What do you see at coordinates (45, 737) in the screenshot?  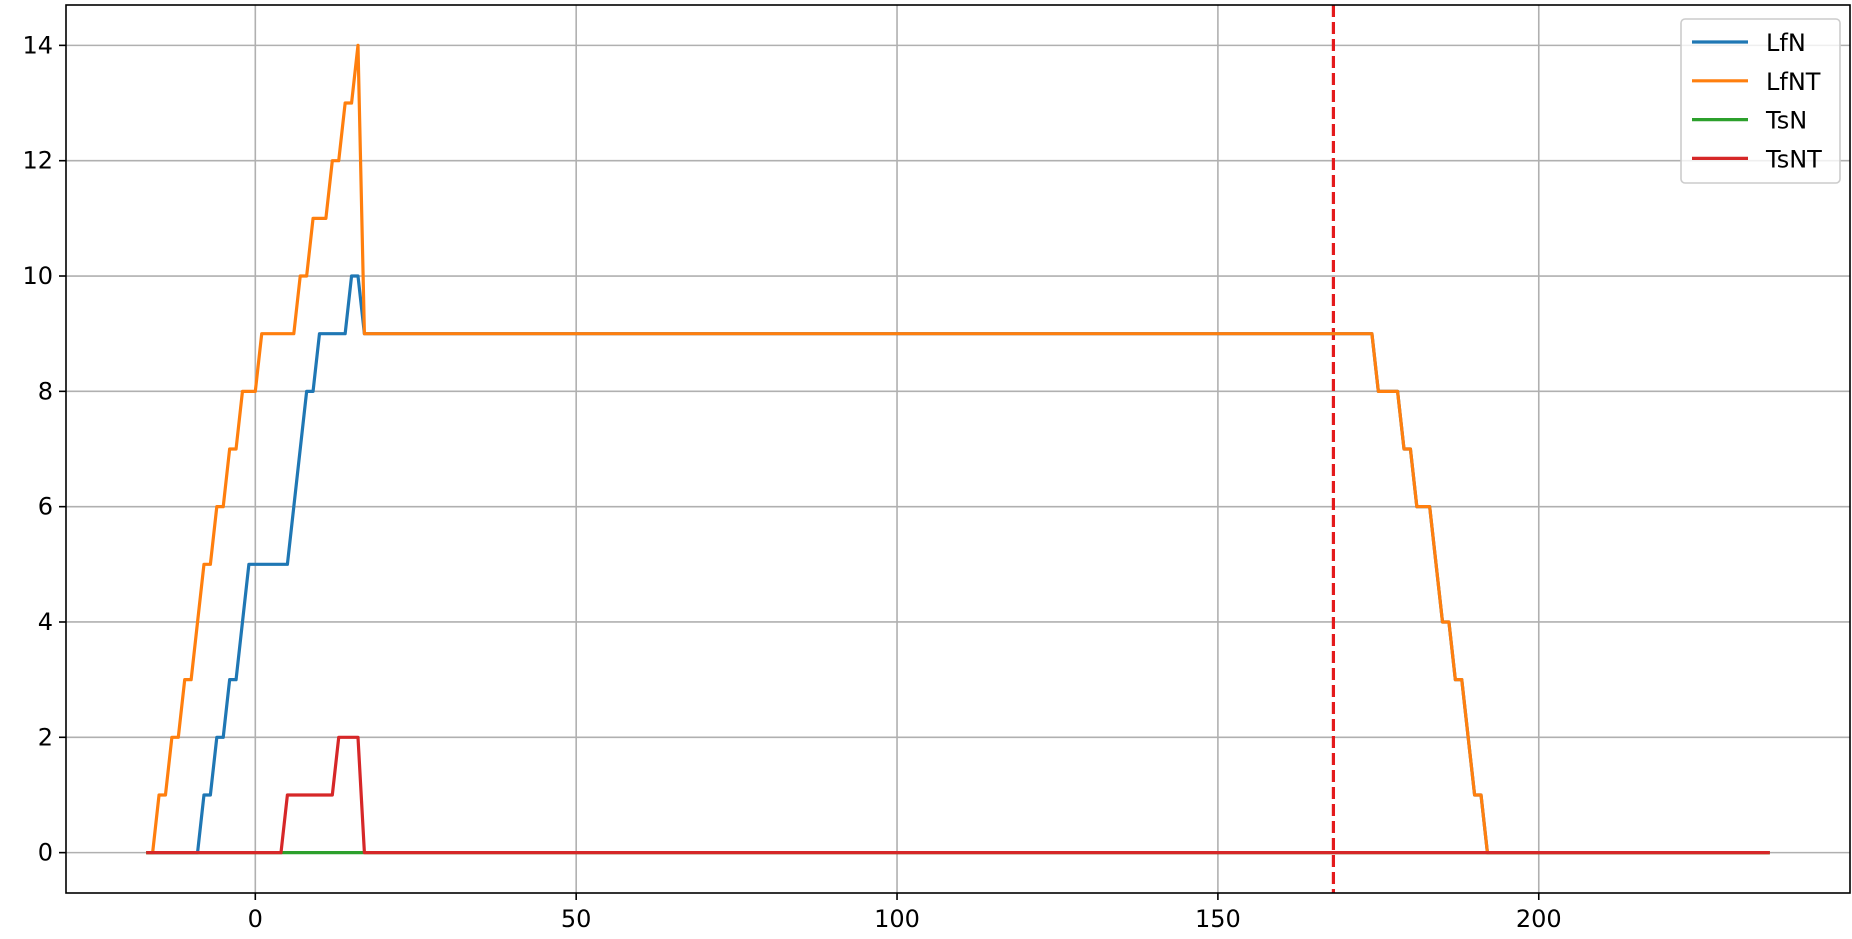 I see `y-tick-label: 2` at bounding box center [45, 737].